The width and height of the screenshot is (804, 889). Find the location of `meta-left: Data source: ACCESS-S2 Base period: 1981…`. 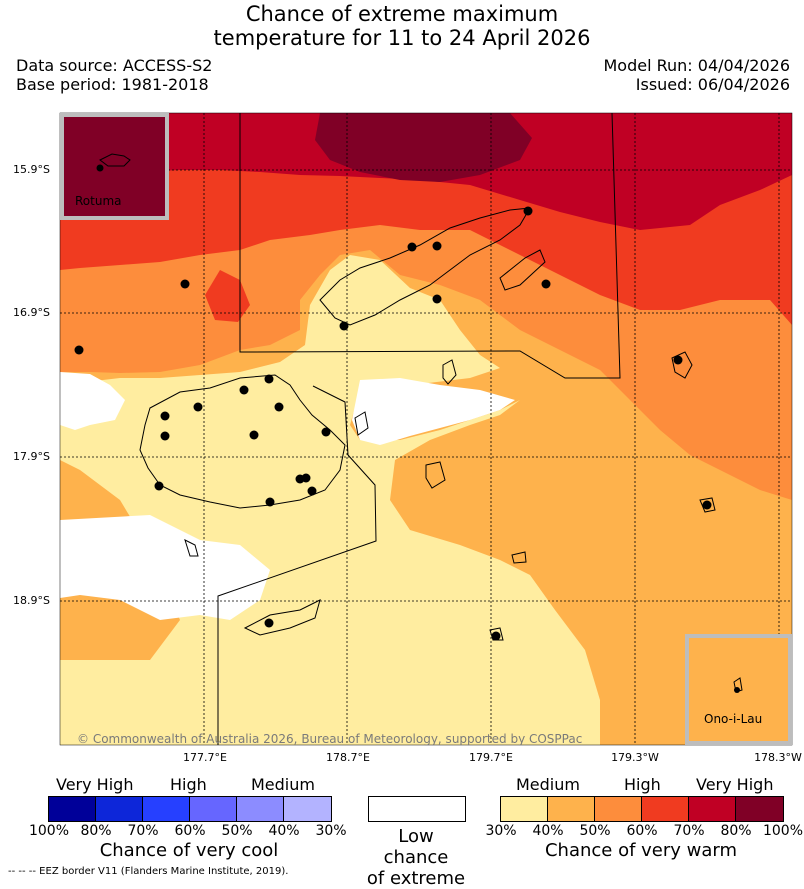

meta-left: Data source: ACCESS-S2 Base period: 1981… is located at coordinates (114, 75).